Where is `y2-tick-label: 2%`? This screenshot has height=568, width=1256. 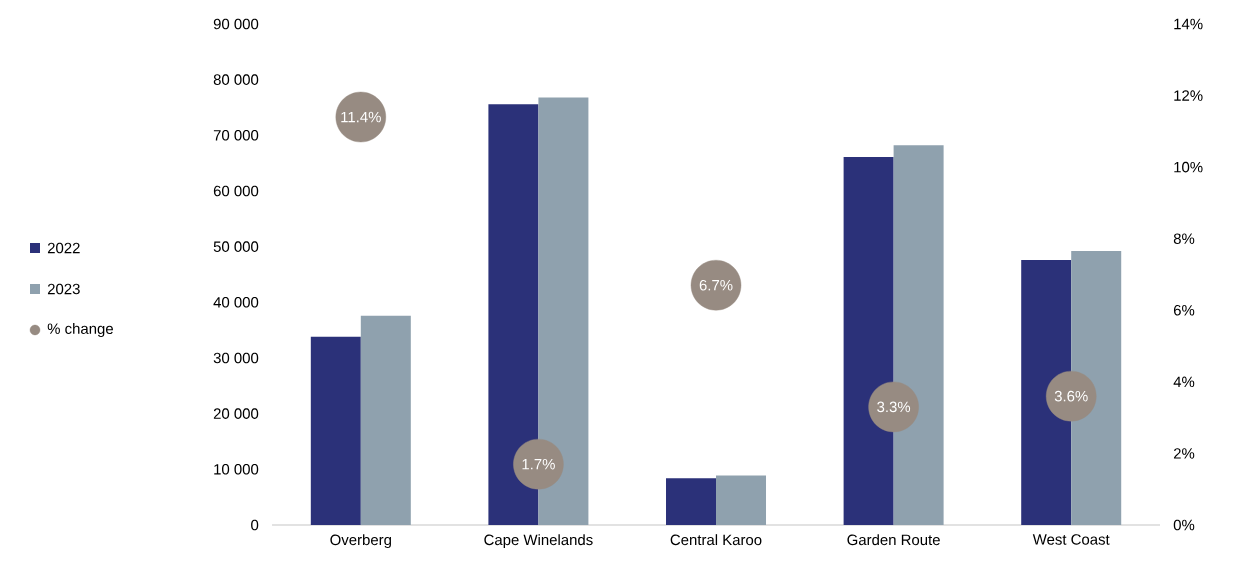 y2-tick-label: 2% is located at coordinates (1184, 453).